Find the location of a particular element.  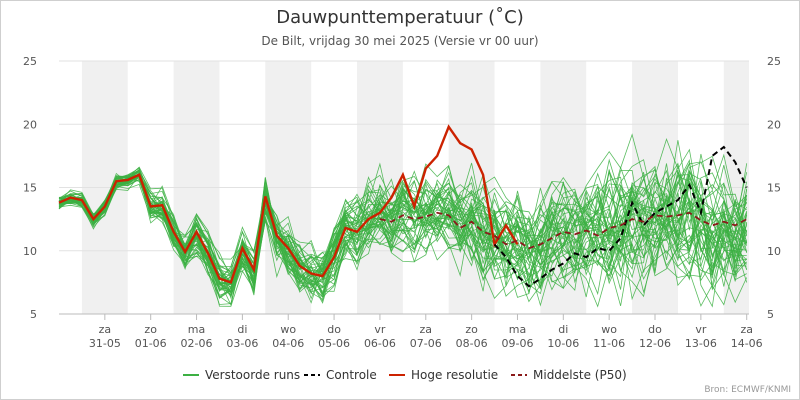

x-tick-date: 04-06 is located at coordinates (288, 343).